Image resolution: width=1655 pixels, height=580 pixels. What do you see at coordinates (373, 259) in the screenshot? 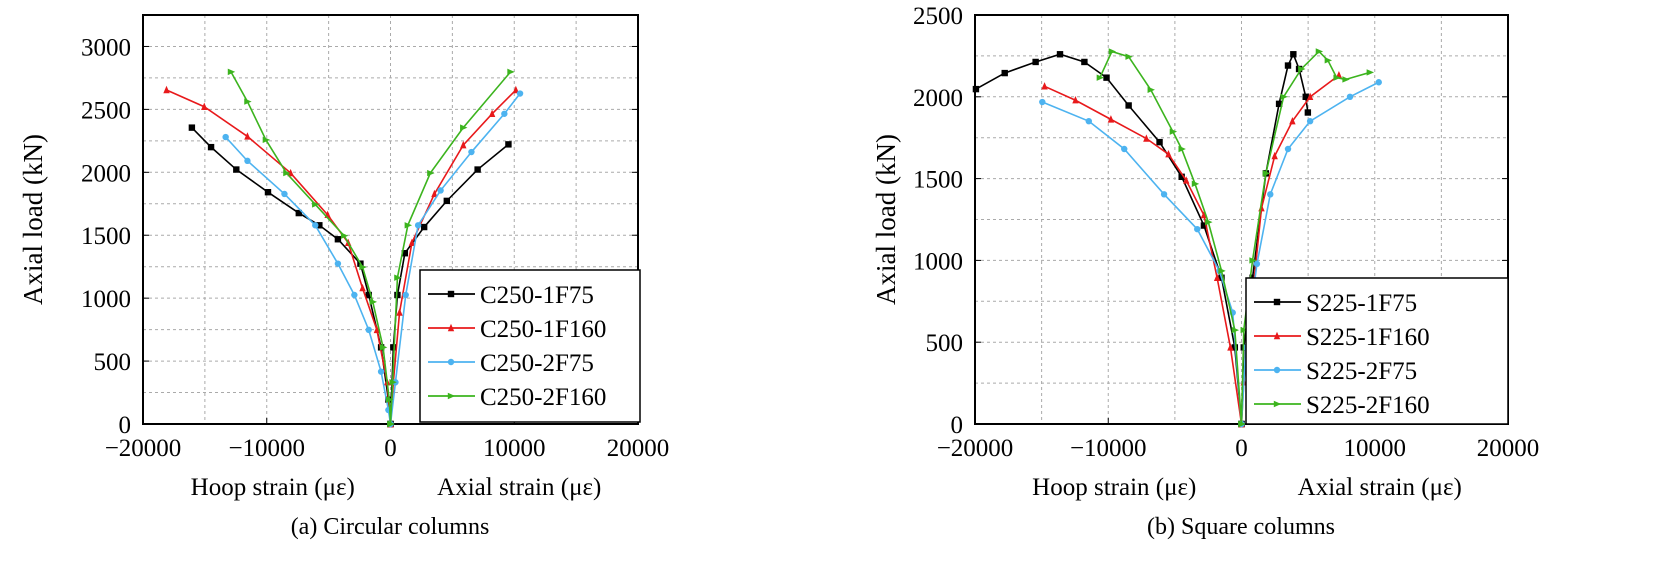
I see `series-C250-2F75` at bounding box center [373, 259].